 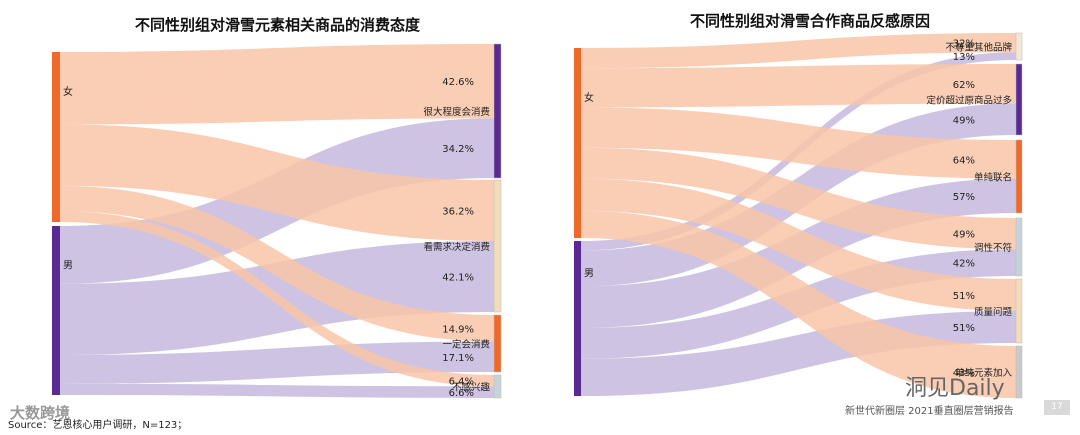 I want to click on target-label: 单纯元素加入, so click(x=984, y=373).